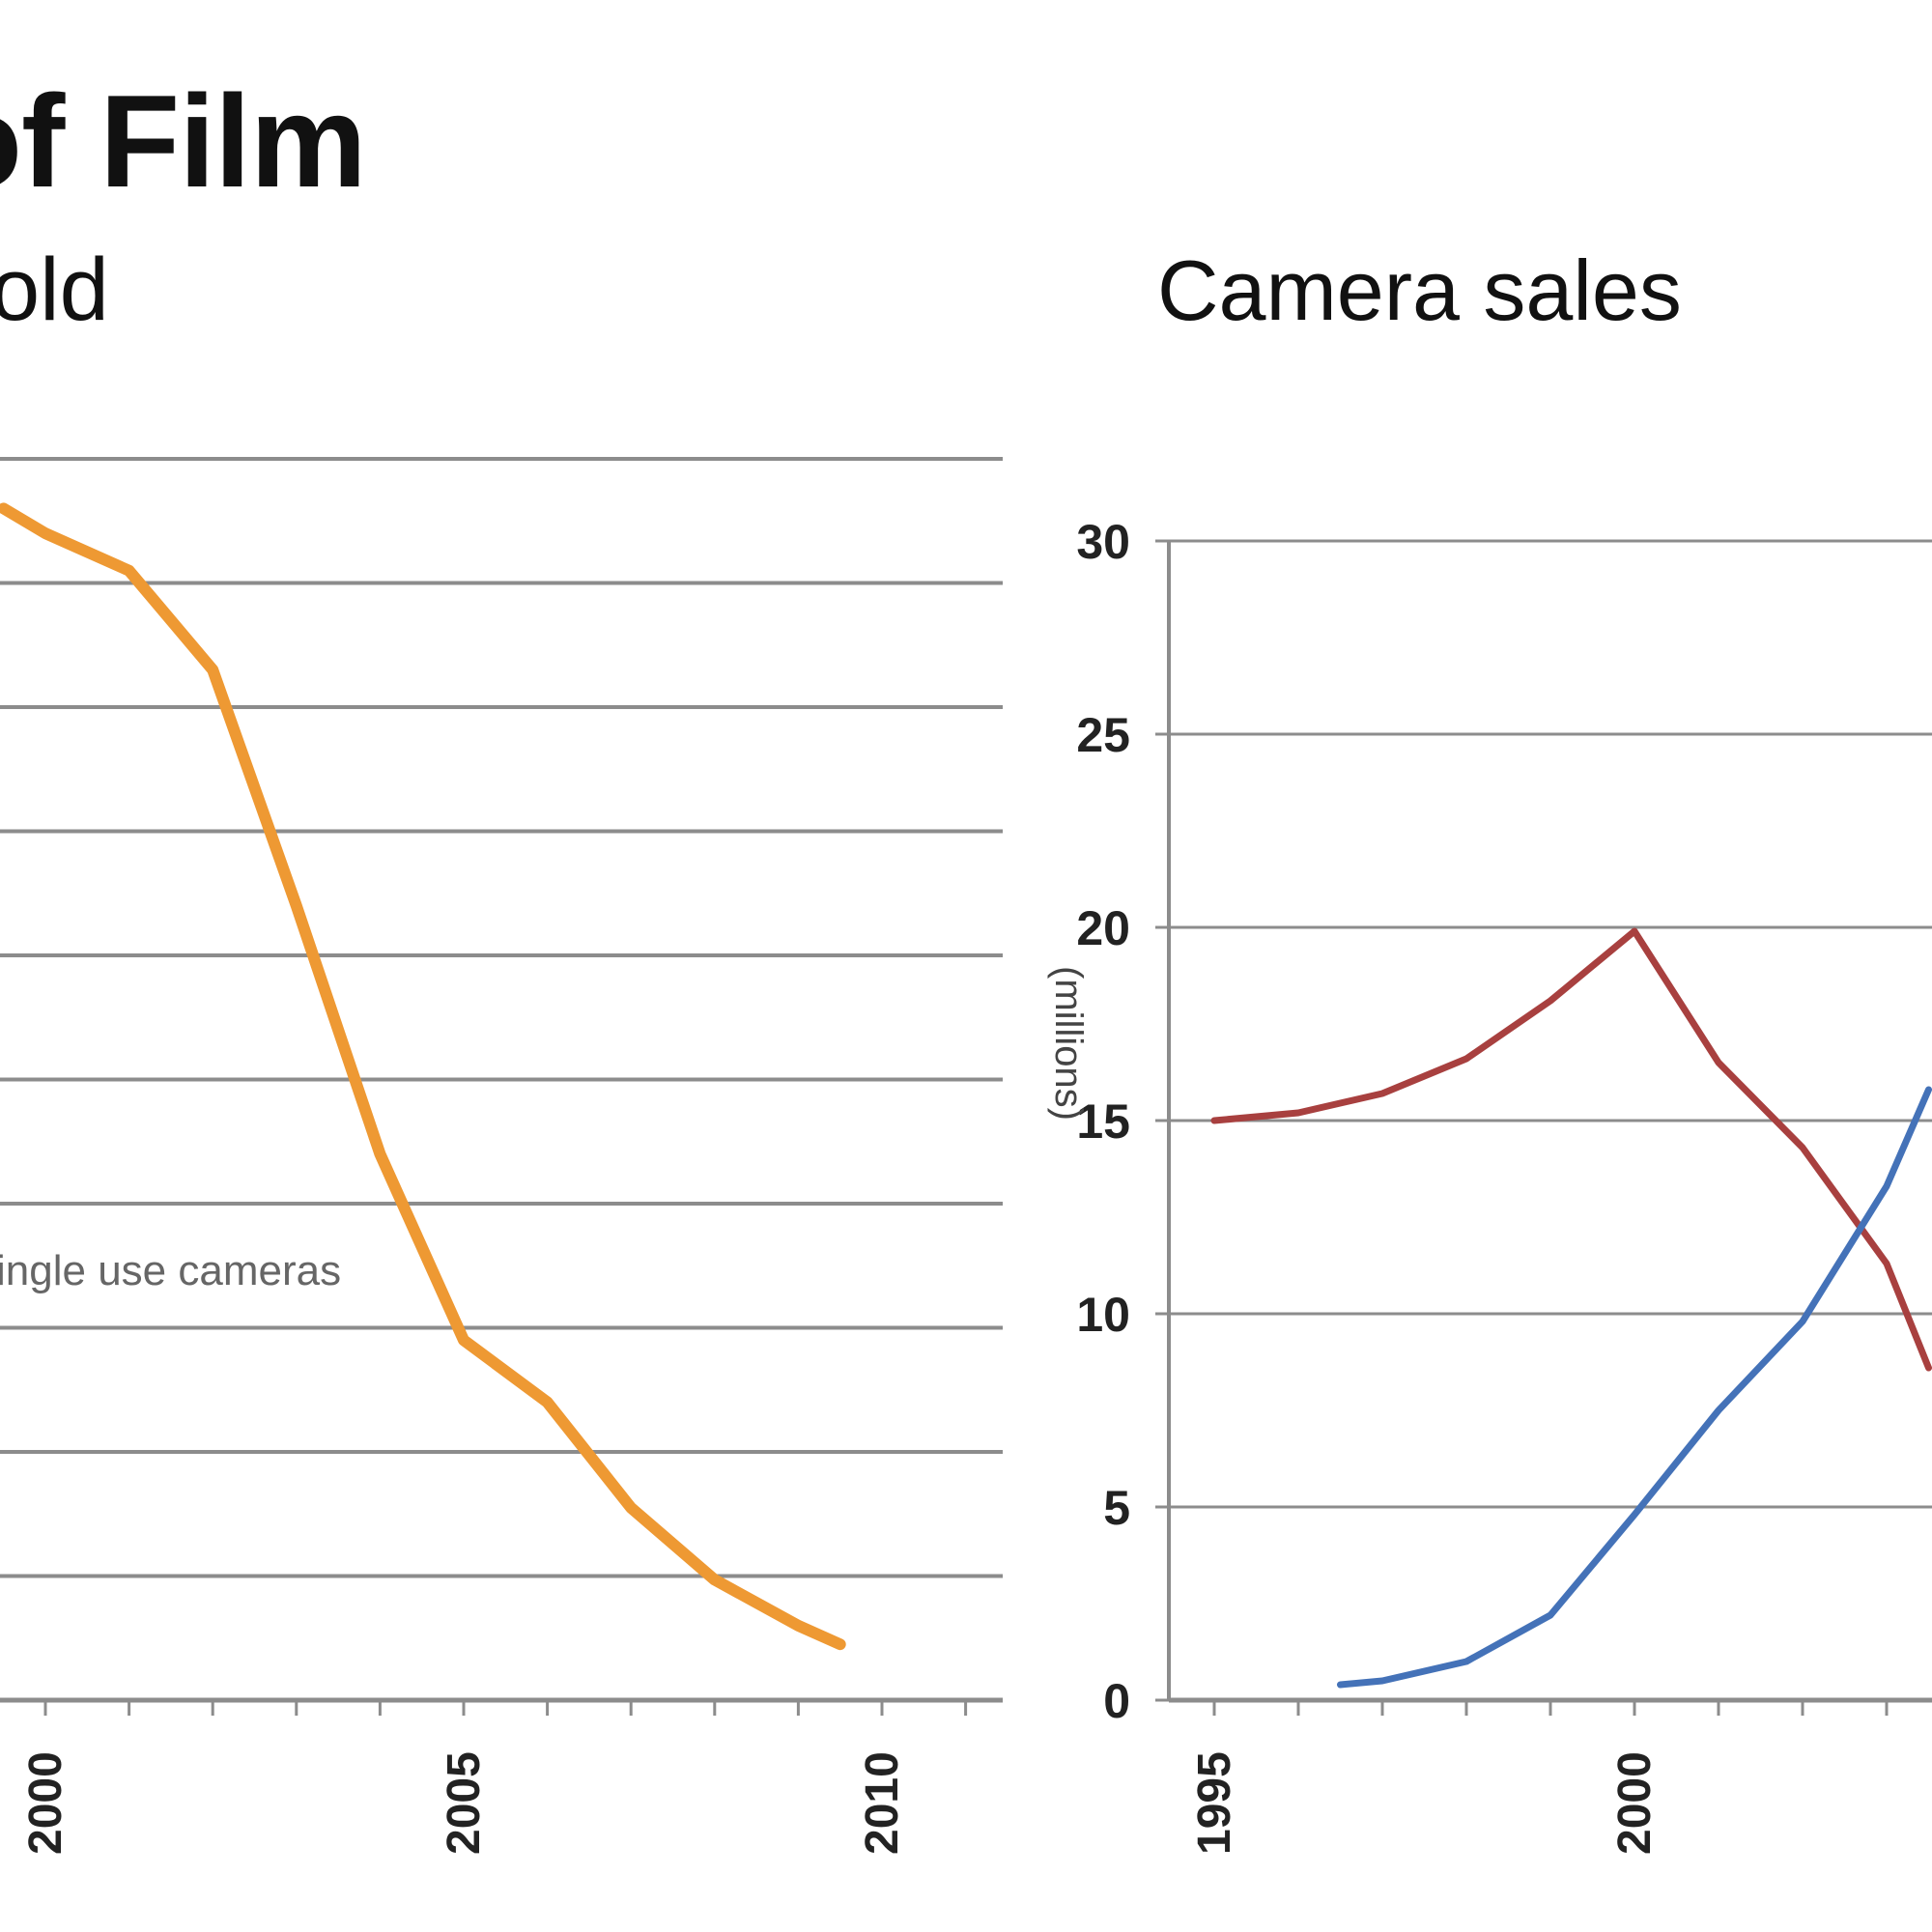 The image size is (1932, 1932). Describe the element at coordinates (1103, 928) in the screenshot. I see `right-y-tick-label: 20` at that location.